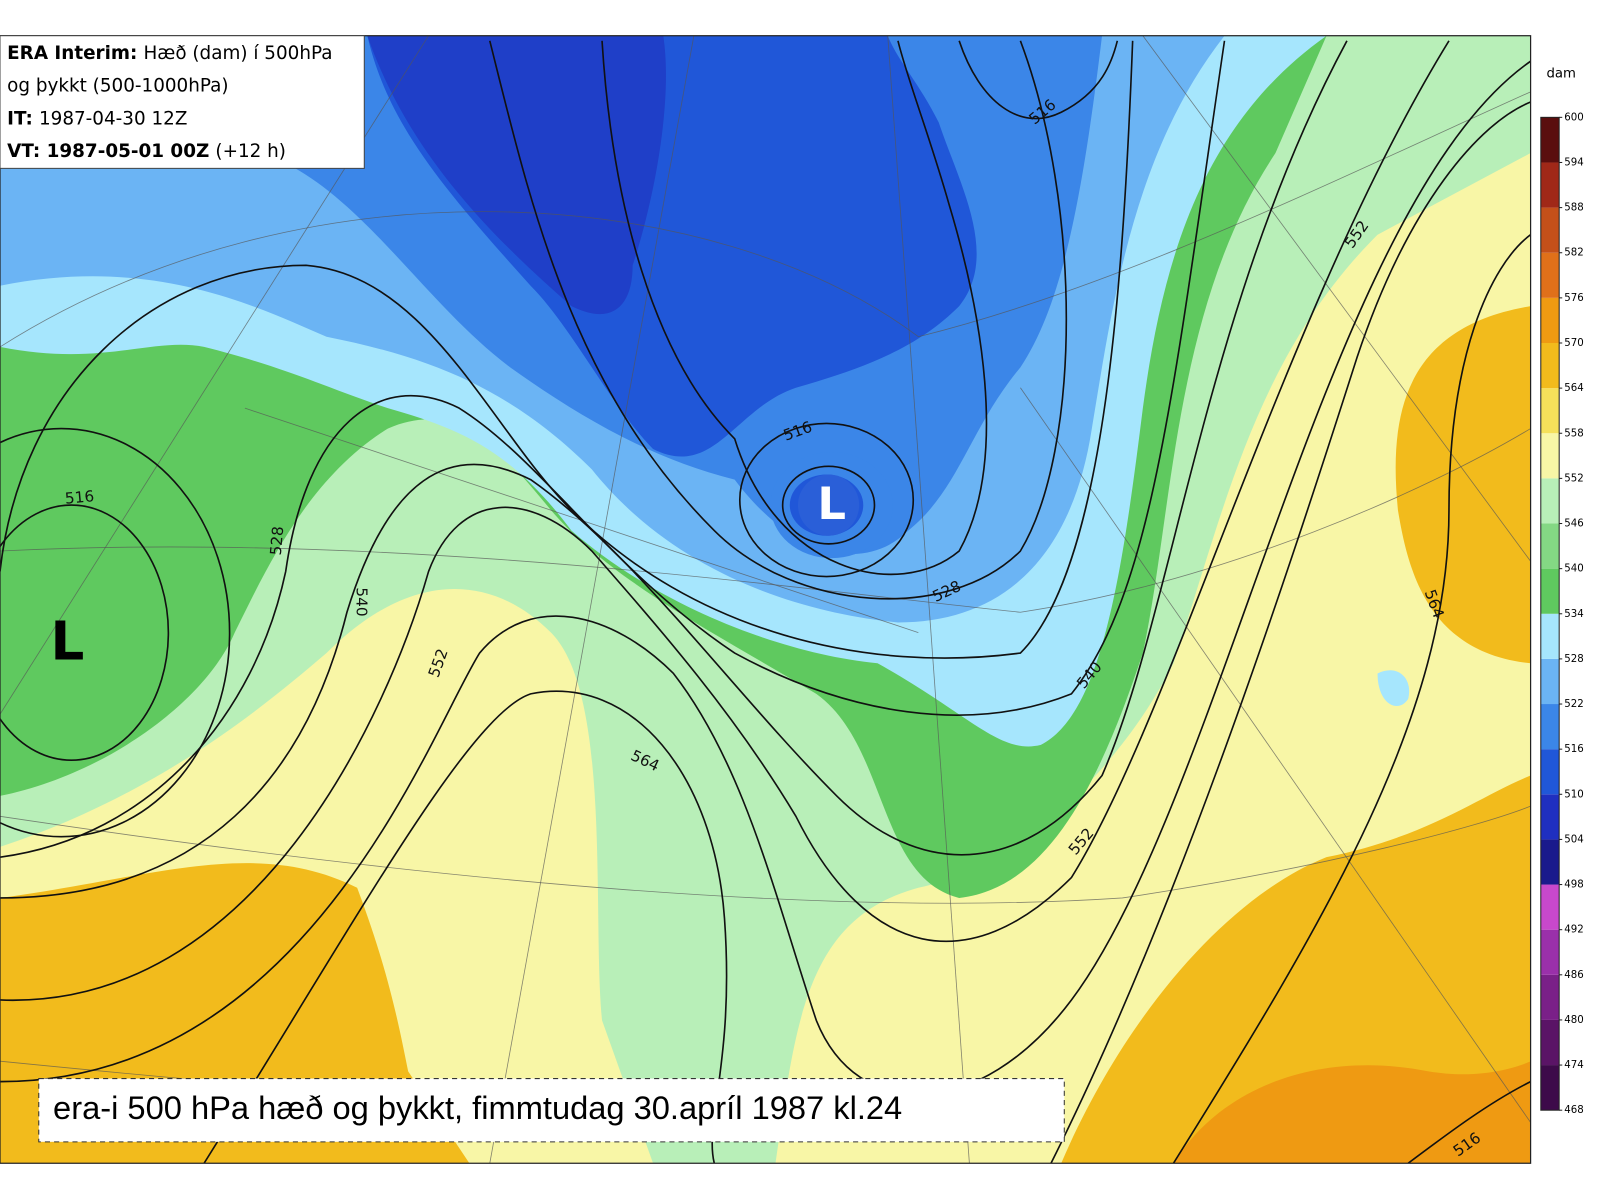 Image resolution: width=1600 pixels, height=1204 pixels. Describe the element at coordinates (20, 118) in the screenshot. I see `info-label: IT:` at that location.